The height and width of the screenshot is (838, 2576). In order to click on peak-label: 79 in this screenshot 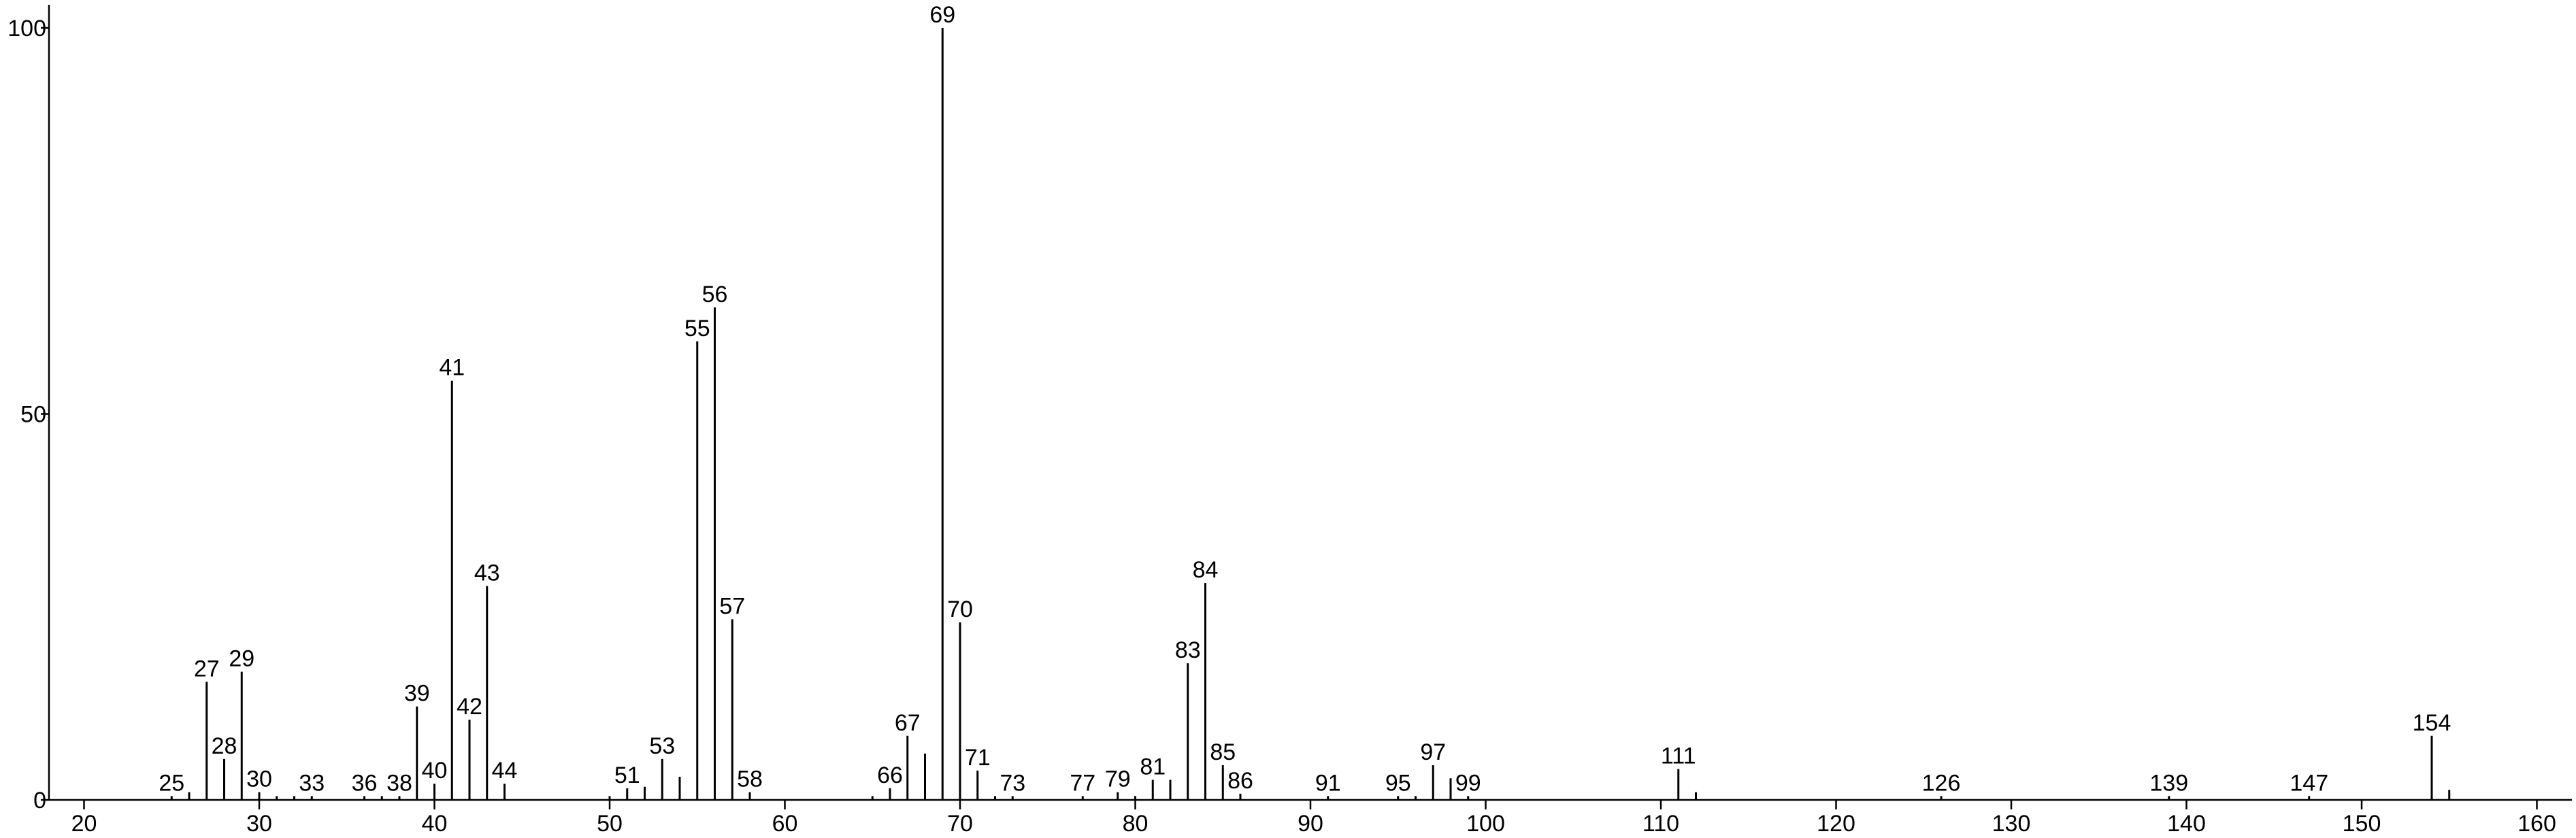, I will do `click(1118, 780)`.